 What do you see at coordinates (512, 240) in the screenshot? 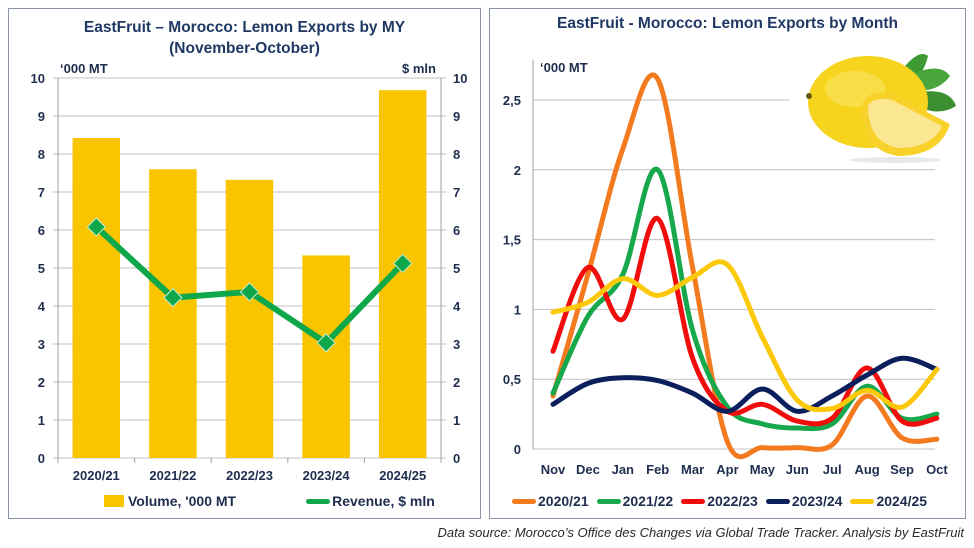
I see `monthly-y-tick: 1,5` at bounding box center [512, 240].